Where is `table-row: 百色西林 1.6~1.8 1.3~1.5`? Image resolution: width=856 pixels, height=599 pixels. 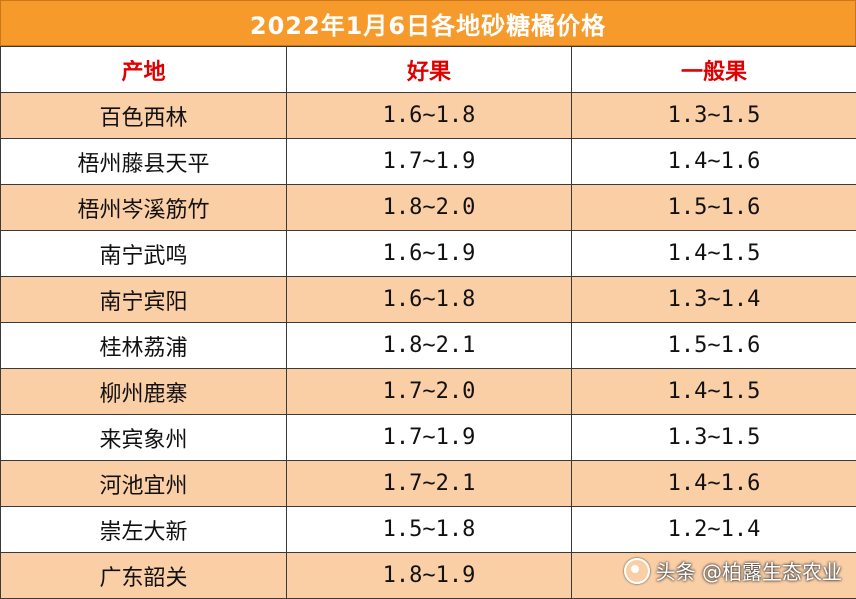 table-row: 百色西林 1.6~1.8 1.3~1.5 is located at coordinates (428, 115).